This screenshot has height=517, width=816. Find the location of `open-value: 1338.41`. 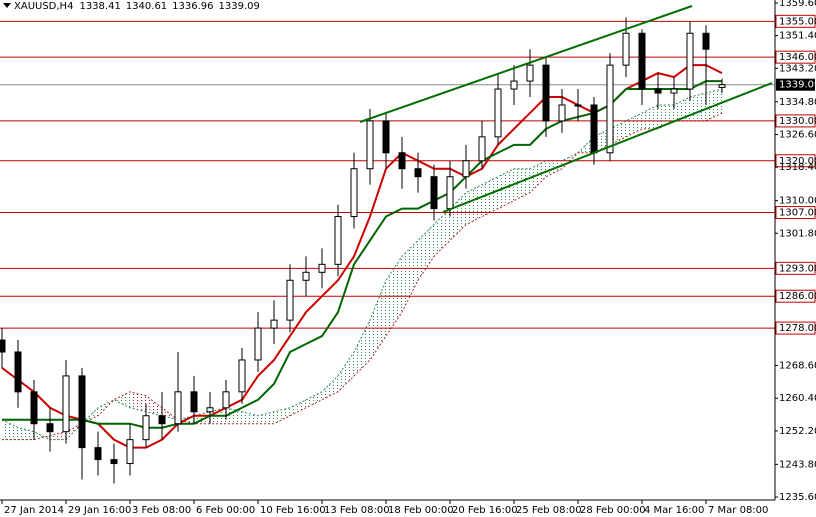

open-value: 1338.41 is located at coordinates (99, 6).